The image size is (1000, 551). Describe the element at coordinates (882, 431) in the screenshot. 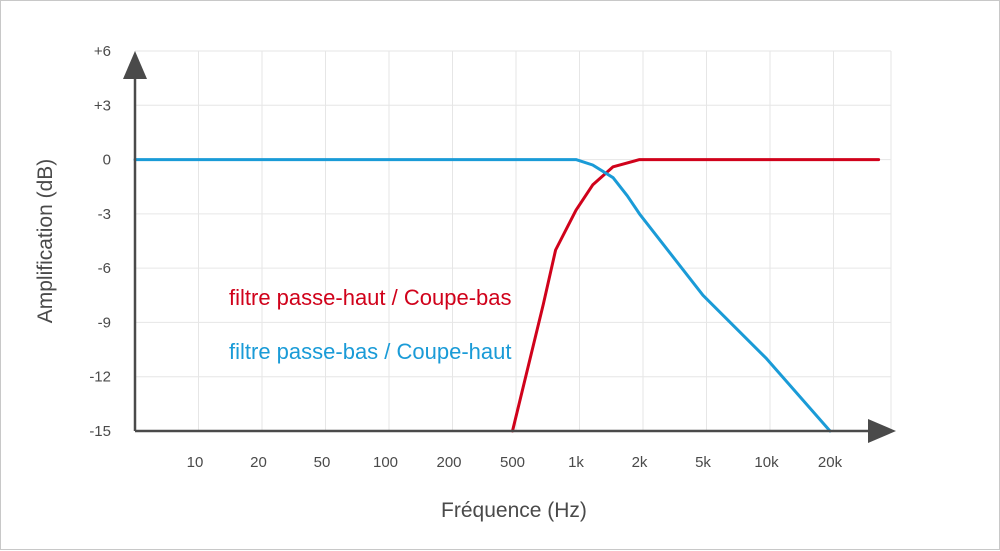

I see `x-axis-arrow-icon` at that location.